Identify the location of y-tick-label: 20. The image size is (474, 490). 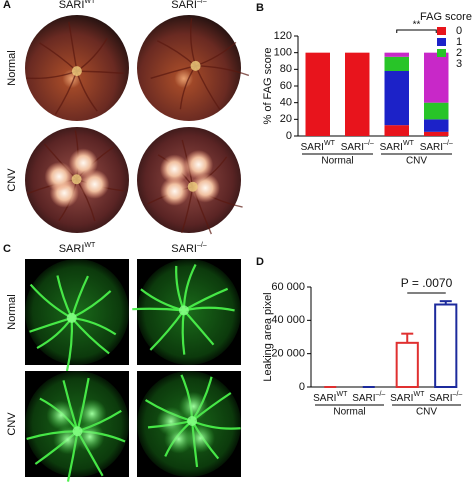
(286, 119).